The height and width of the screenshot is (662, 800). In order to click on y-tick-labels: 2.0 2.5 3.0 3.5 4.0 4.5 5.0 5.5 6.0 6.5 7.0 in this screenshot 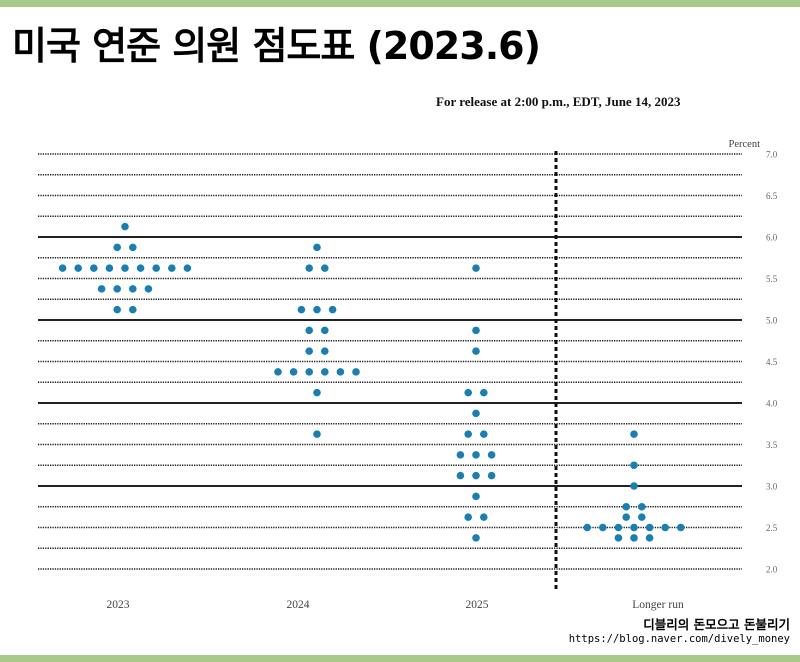, I will do `click(772, 362)`.